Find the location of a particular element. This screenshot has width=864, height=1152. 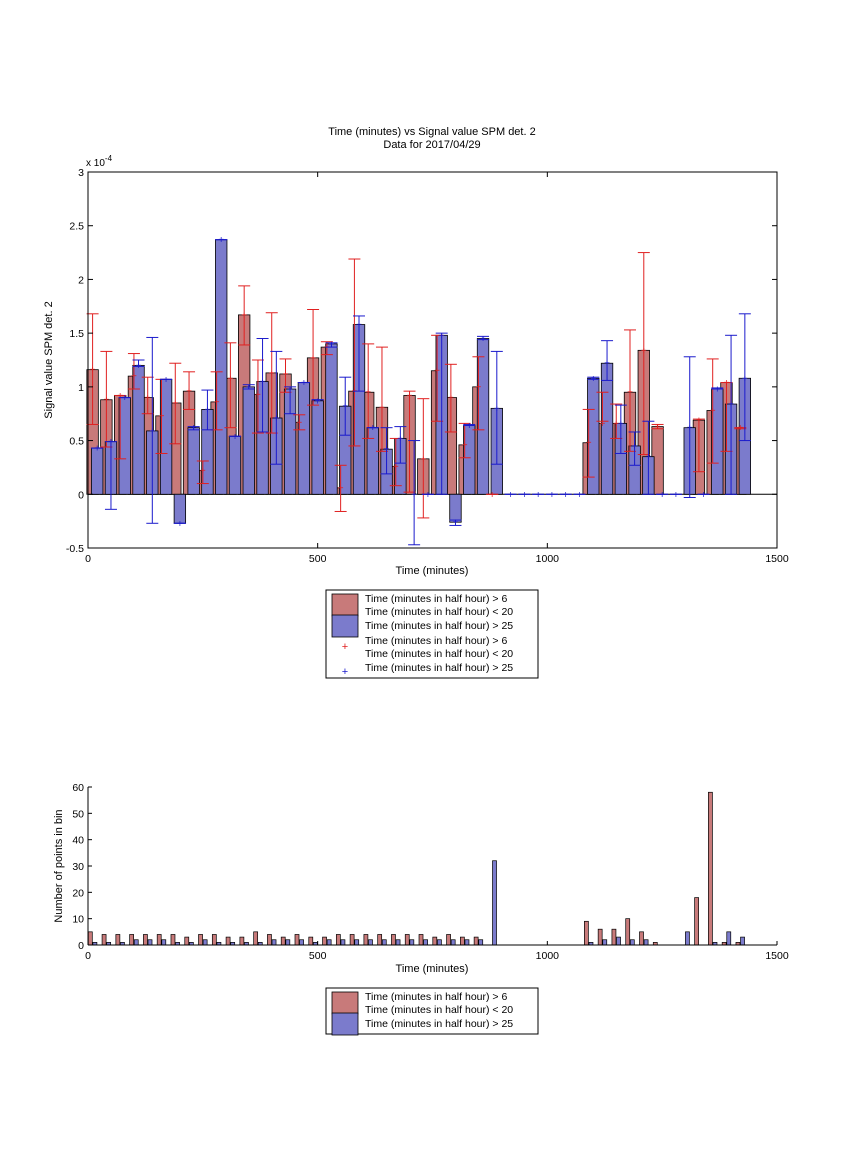

top-legend-entry-2: Time (minutes in half hour) < 20 is located at coordinates (439, 612).